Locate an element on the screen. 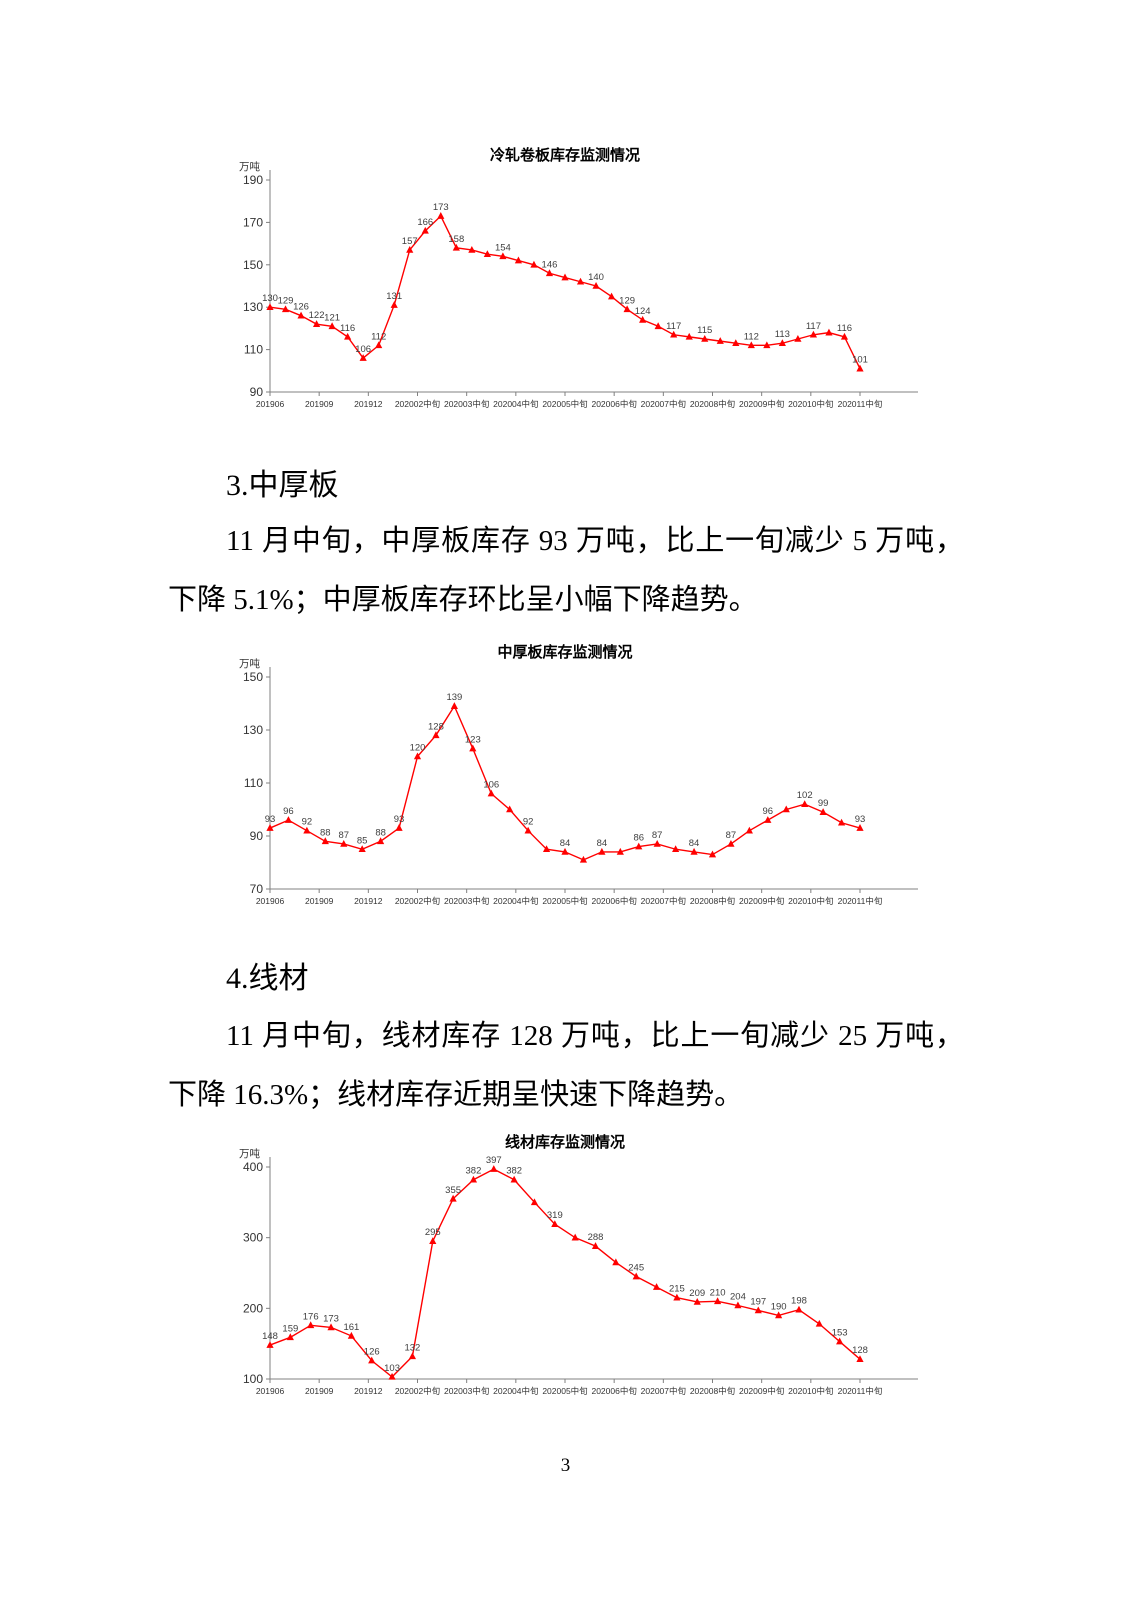 Image resolution: width=1131 pixels, height=1600 pixels. chart-title: 冷轧卷板库存监测情况 is located at coordinates (565, 155).